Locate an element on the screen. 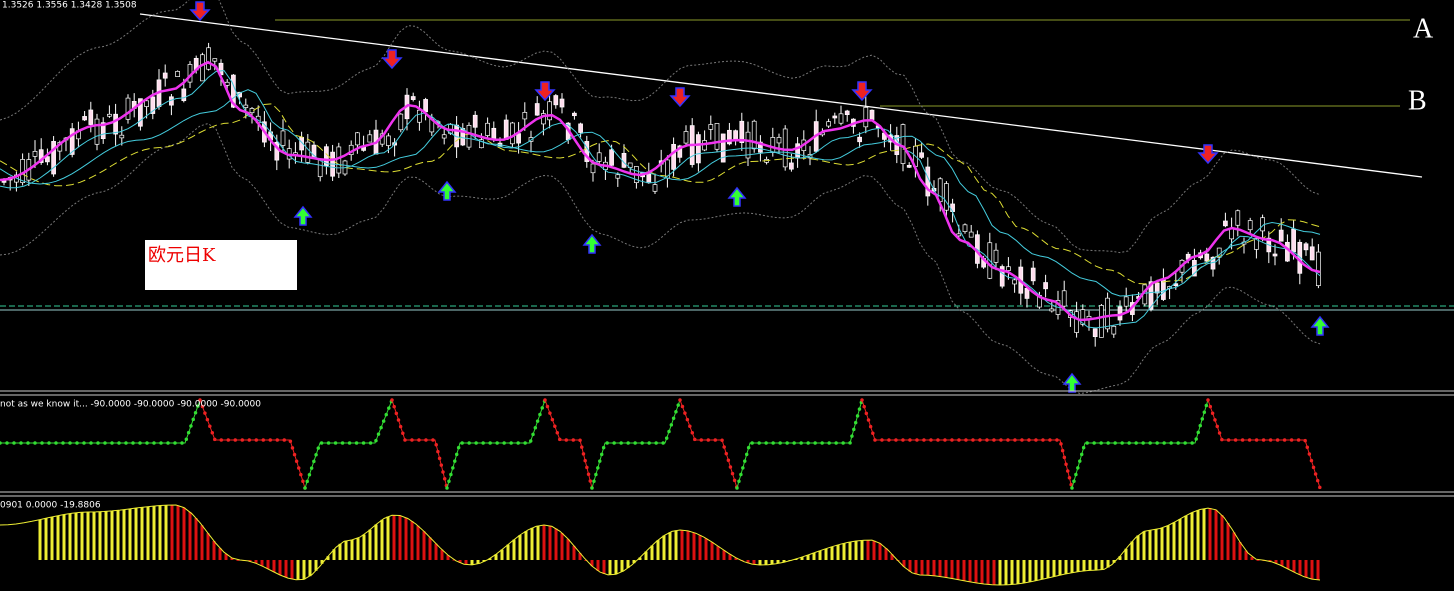  down-arrow is located at coordinates (680, 97).